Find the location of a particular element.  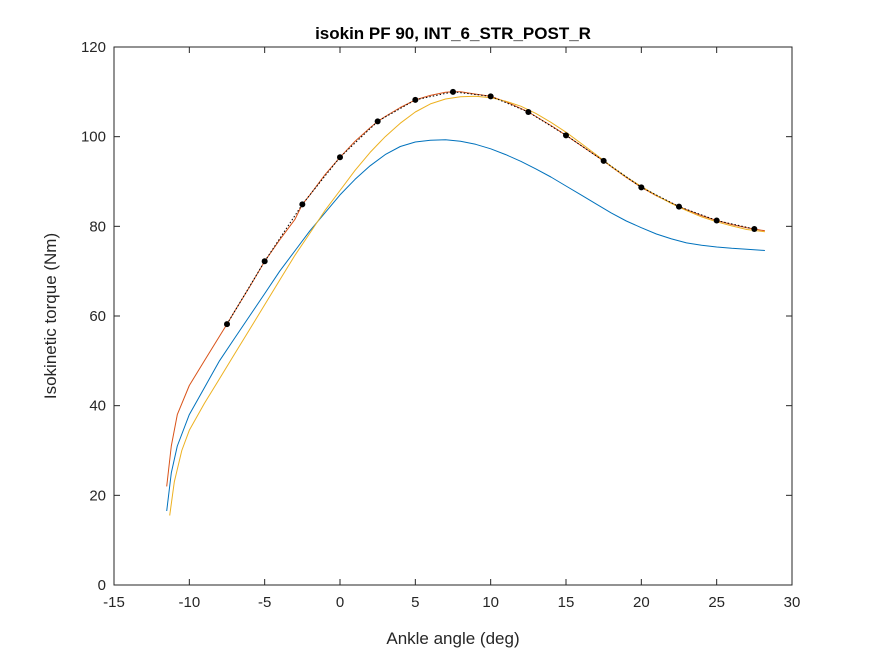

x-tick-label: 30 is located at coordinates (792, 602).